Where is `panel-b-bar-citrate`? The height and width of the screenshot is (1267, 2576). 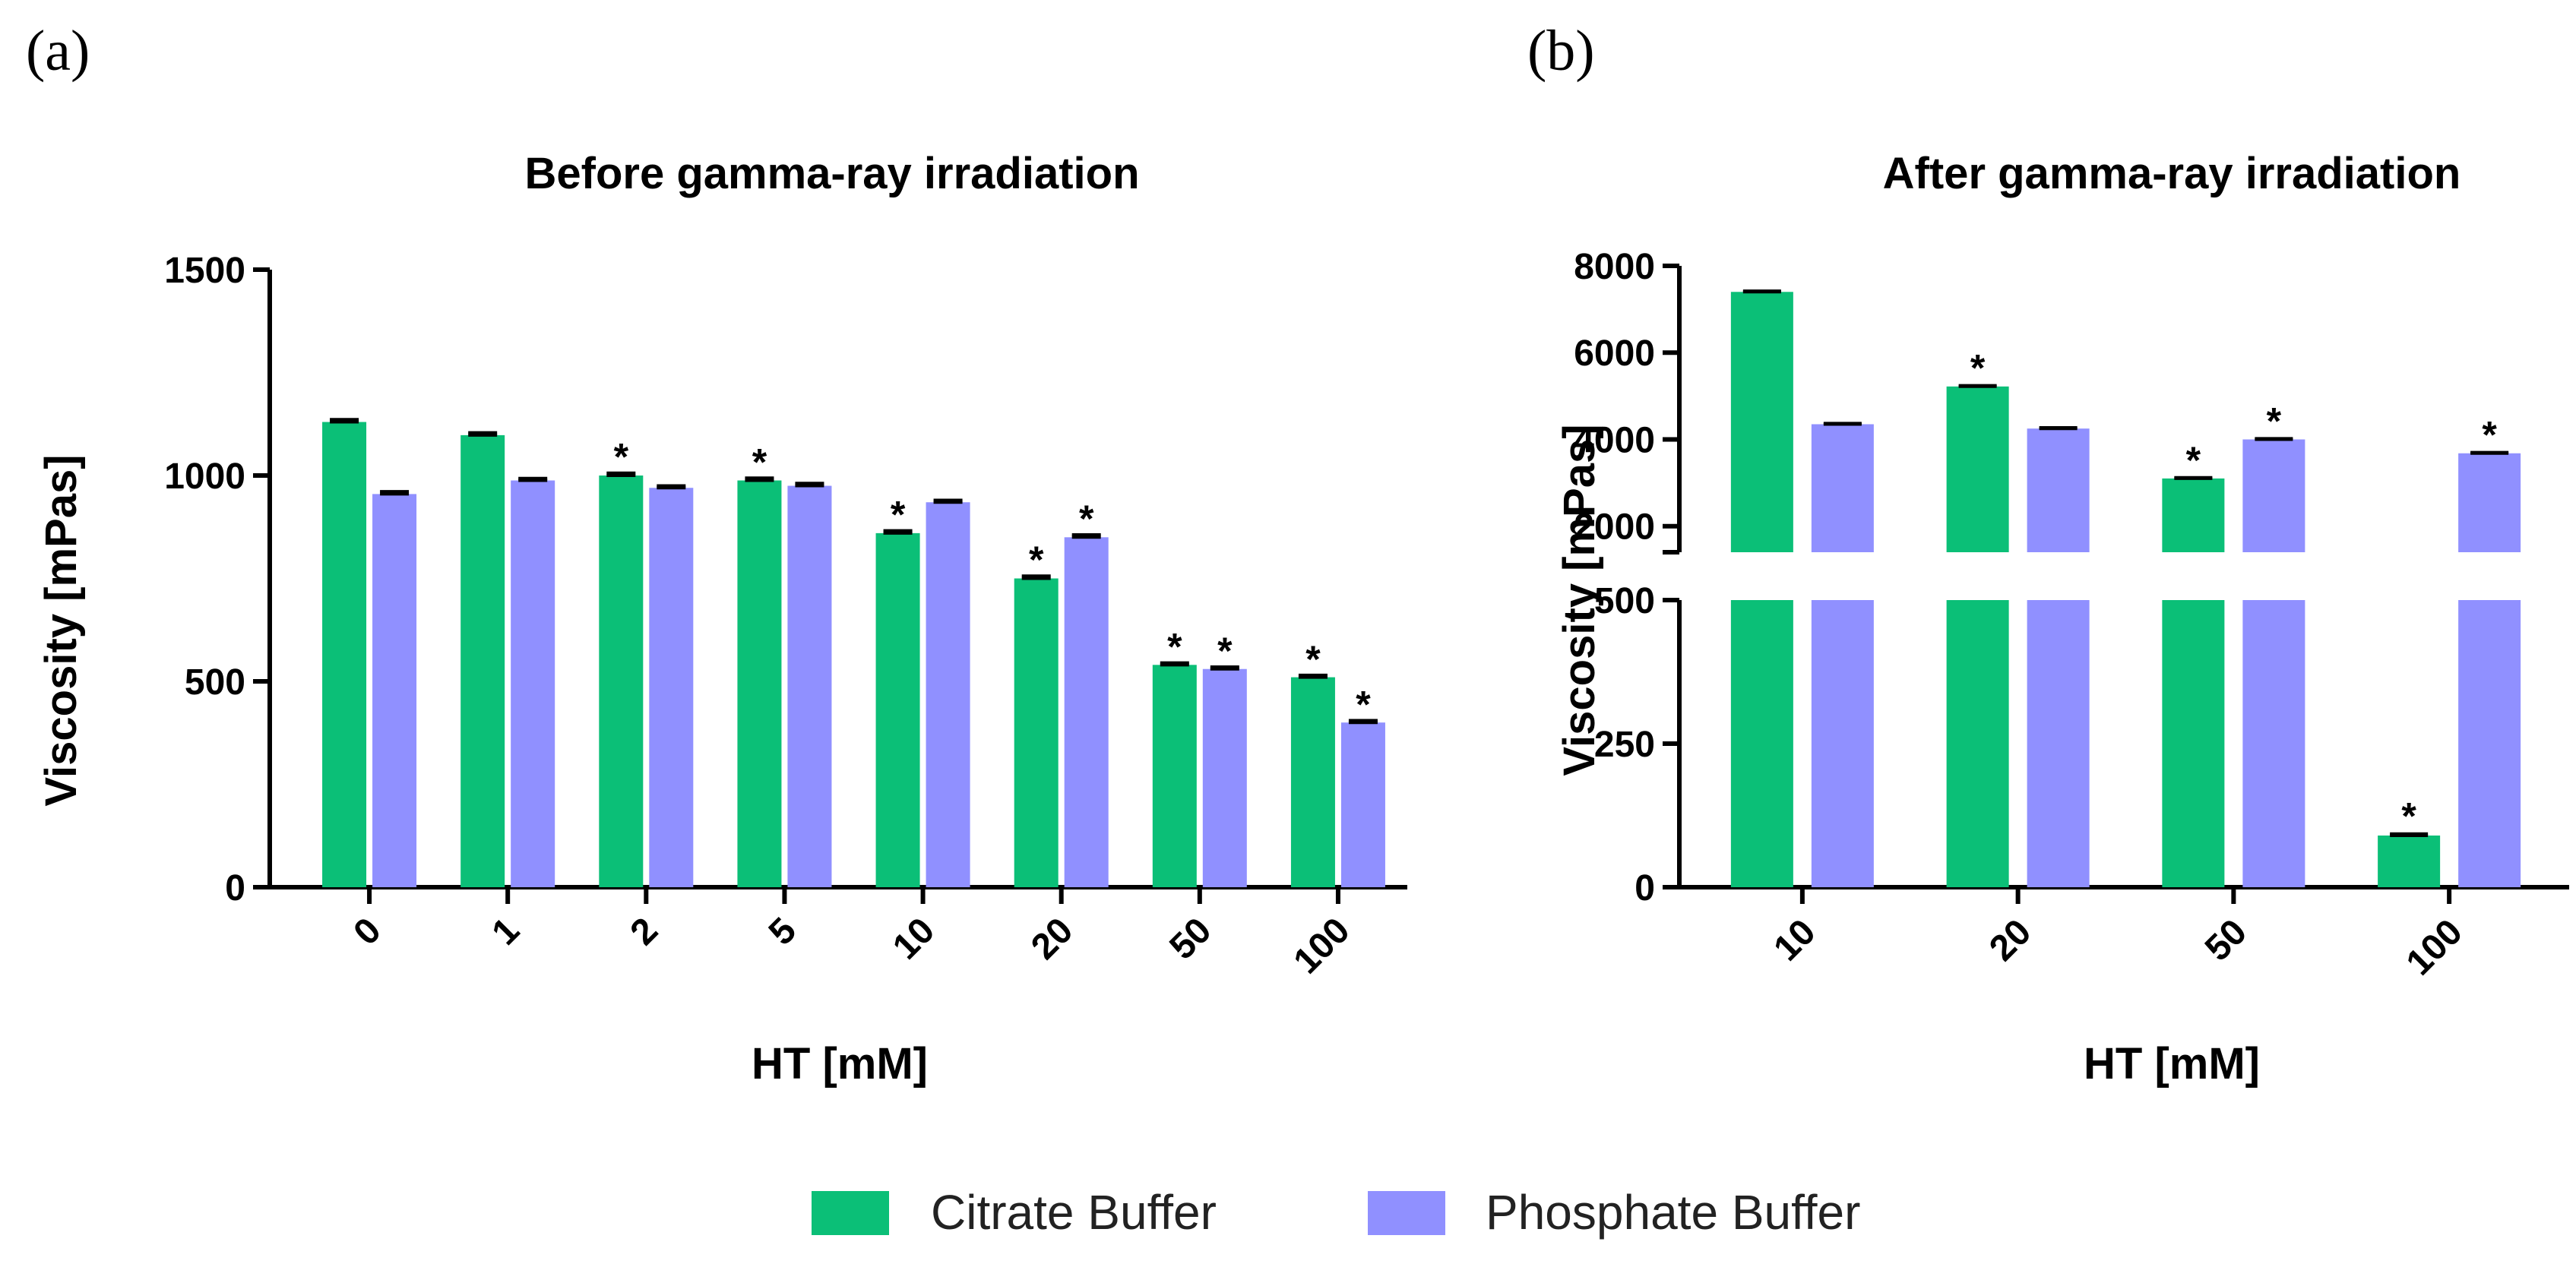 panel-b-bar-citrate is located at coordinates (2409, 861).